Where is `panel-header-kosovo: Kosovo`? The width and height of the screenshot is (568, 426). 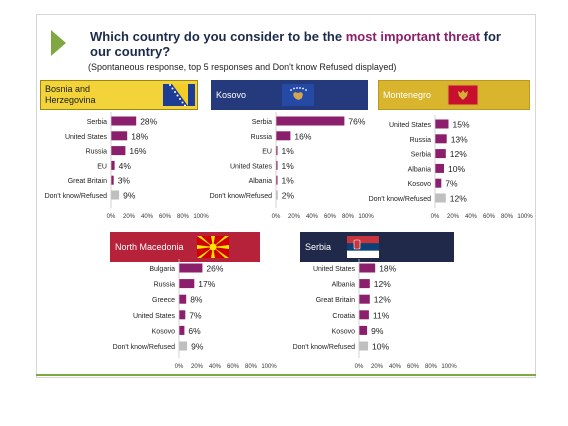
panel-header-kosovo: Kosovo is located at coordinates (289, 95).